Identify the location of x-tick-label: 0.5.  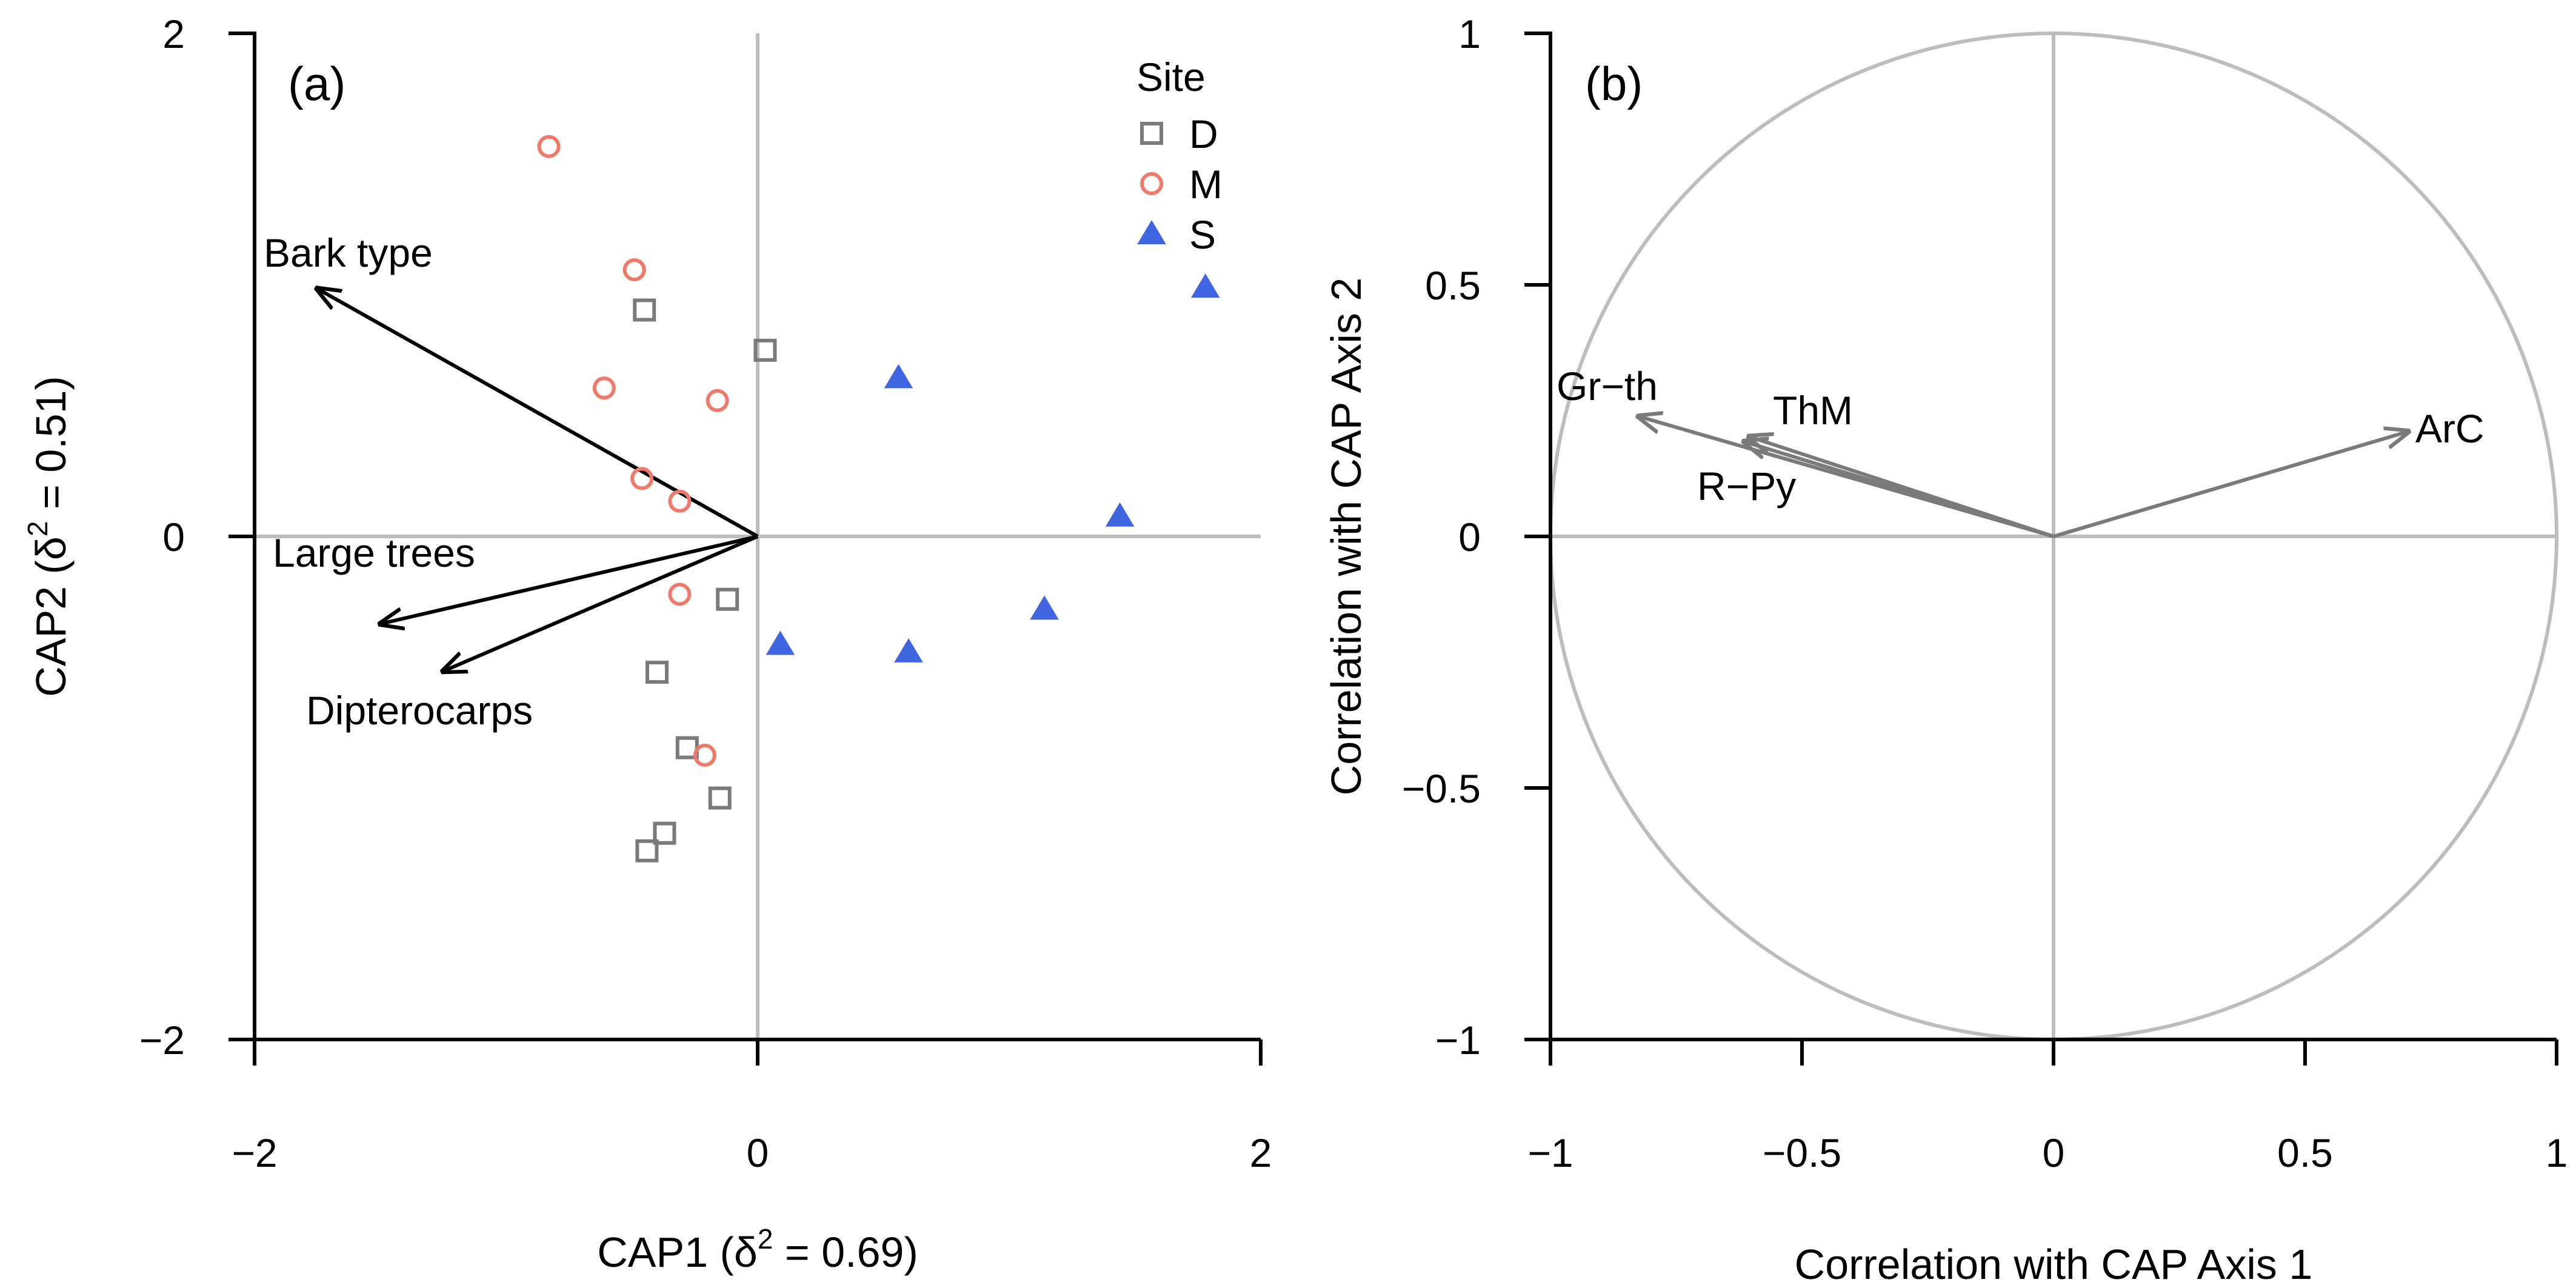
(2305, 1152).